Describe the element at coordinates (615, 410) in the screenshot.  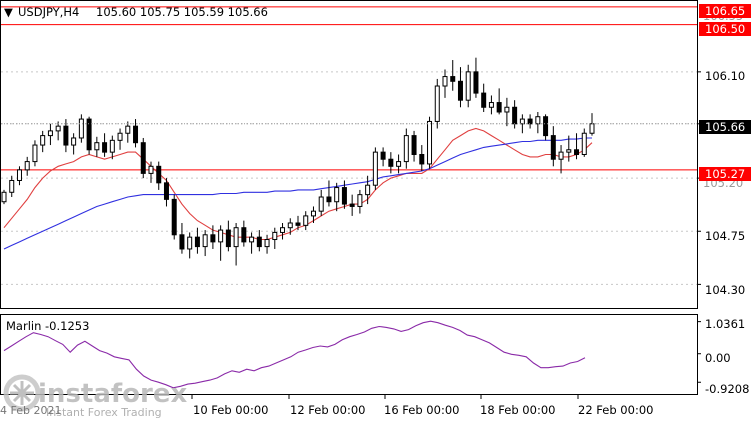
I see `x-tick-5: 22 Feb 00:00` at that location.